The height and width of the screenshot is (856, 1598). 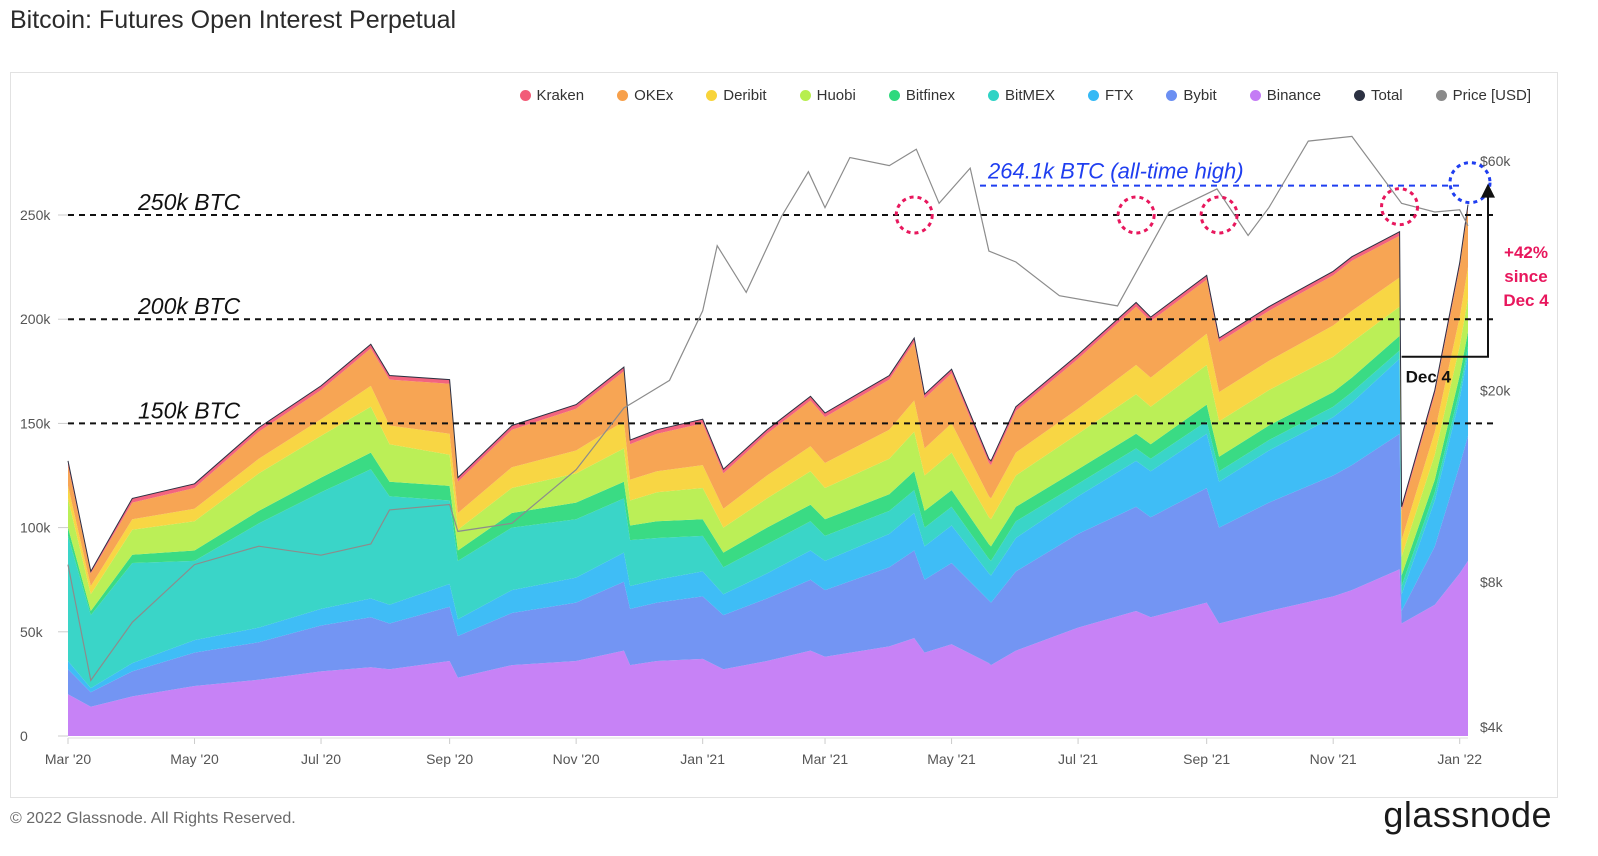 I want to click on y-tick-label: 0, so click(x=24, y=736).